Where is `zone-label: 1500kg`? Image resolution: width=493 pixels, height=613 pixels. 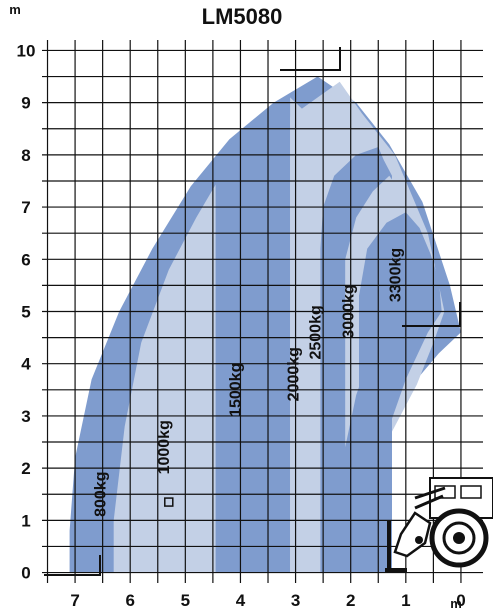
zone-label: 1500kg is located at coordinates (235, 390).